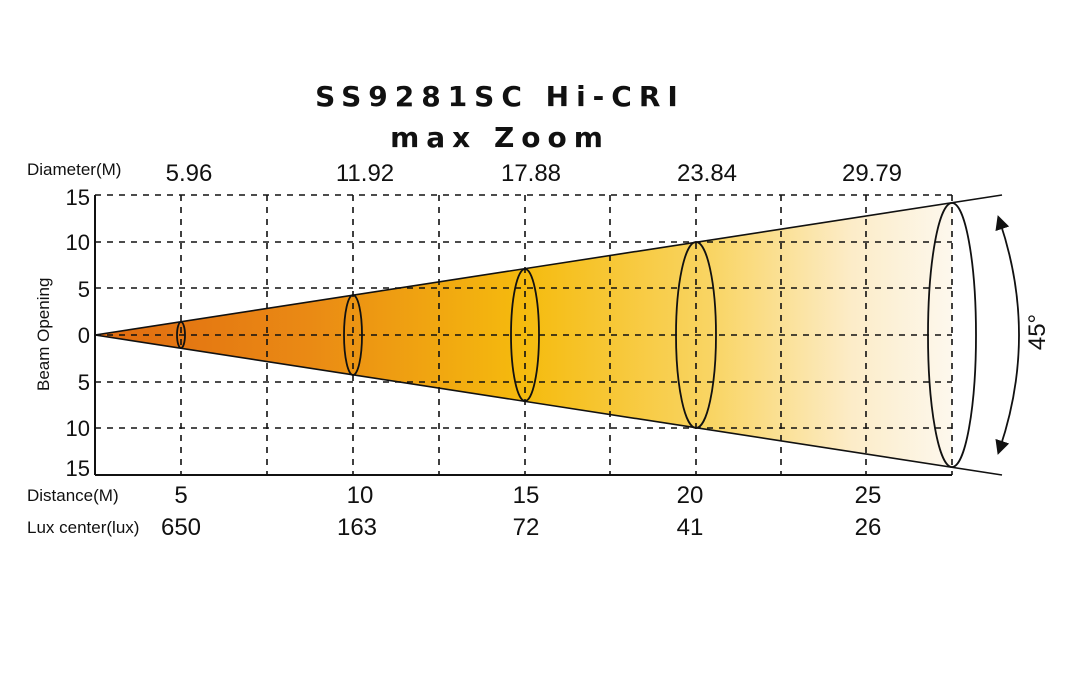 The height and width of the screenshot is (680, 1067). I want to click on beam-section-10m, so click(353, 335).